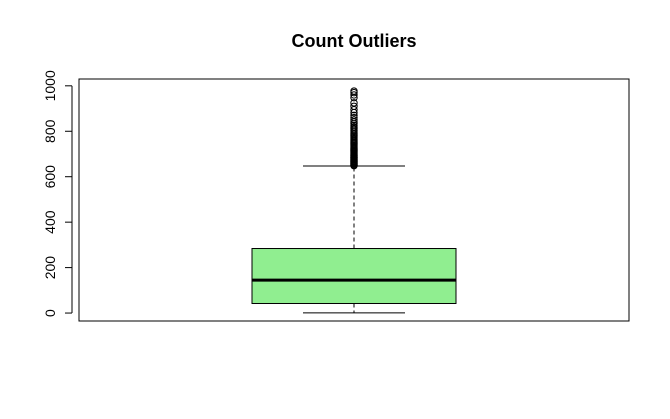  Describe the element at coordinates (50, 85) in the screenshot. I see `y-tick-label: 1000` at that location.